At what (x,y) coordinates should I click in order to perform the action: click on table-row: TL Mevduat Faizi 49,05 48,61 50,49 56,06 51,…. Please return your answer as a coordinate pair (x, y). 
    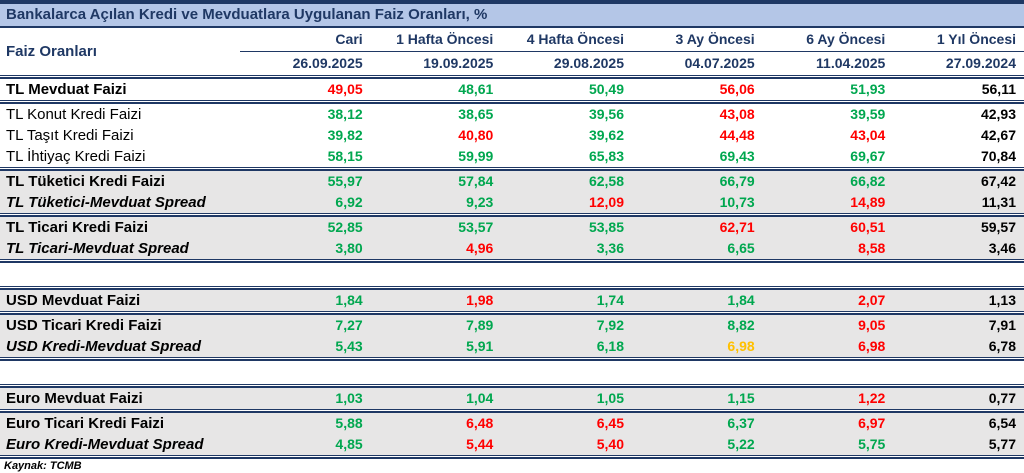
    Looking at the image, I should click on (512, 89).